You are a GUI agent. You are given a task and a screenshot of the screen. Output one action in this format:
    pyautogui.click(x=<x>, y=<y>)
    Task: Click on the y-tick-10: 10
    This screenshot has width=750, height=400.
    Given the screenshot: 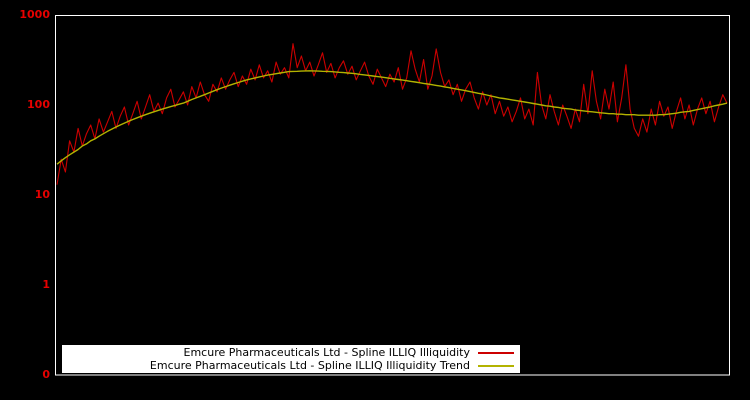 What is the action you would take?
    pyautogui.click(x=42, y=194)
    